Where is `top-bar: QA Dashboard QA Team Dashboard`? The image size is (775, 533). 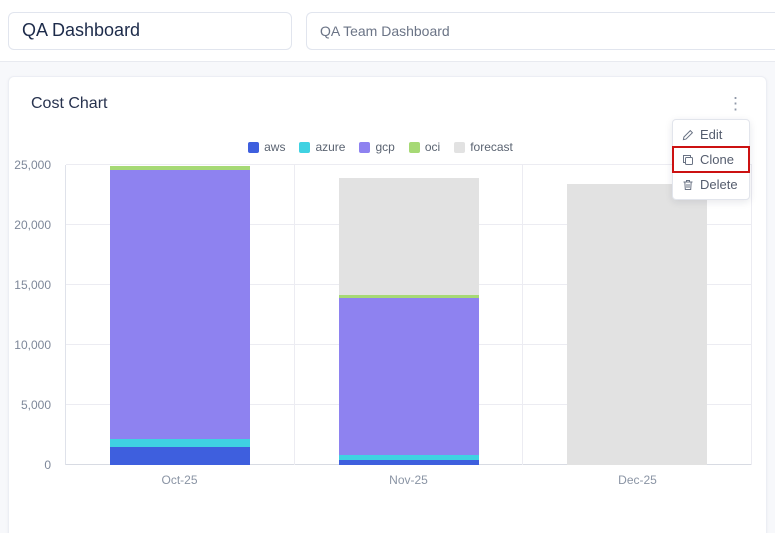
top-bar: QA Dashboard QA Team Dashboard is located at coordinates (387, 31).